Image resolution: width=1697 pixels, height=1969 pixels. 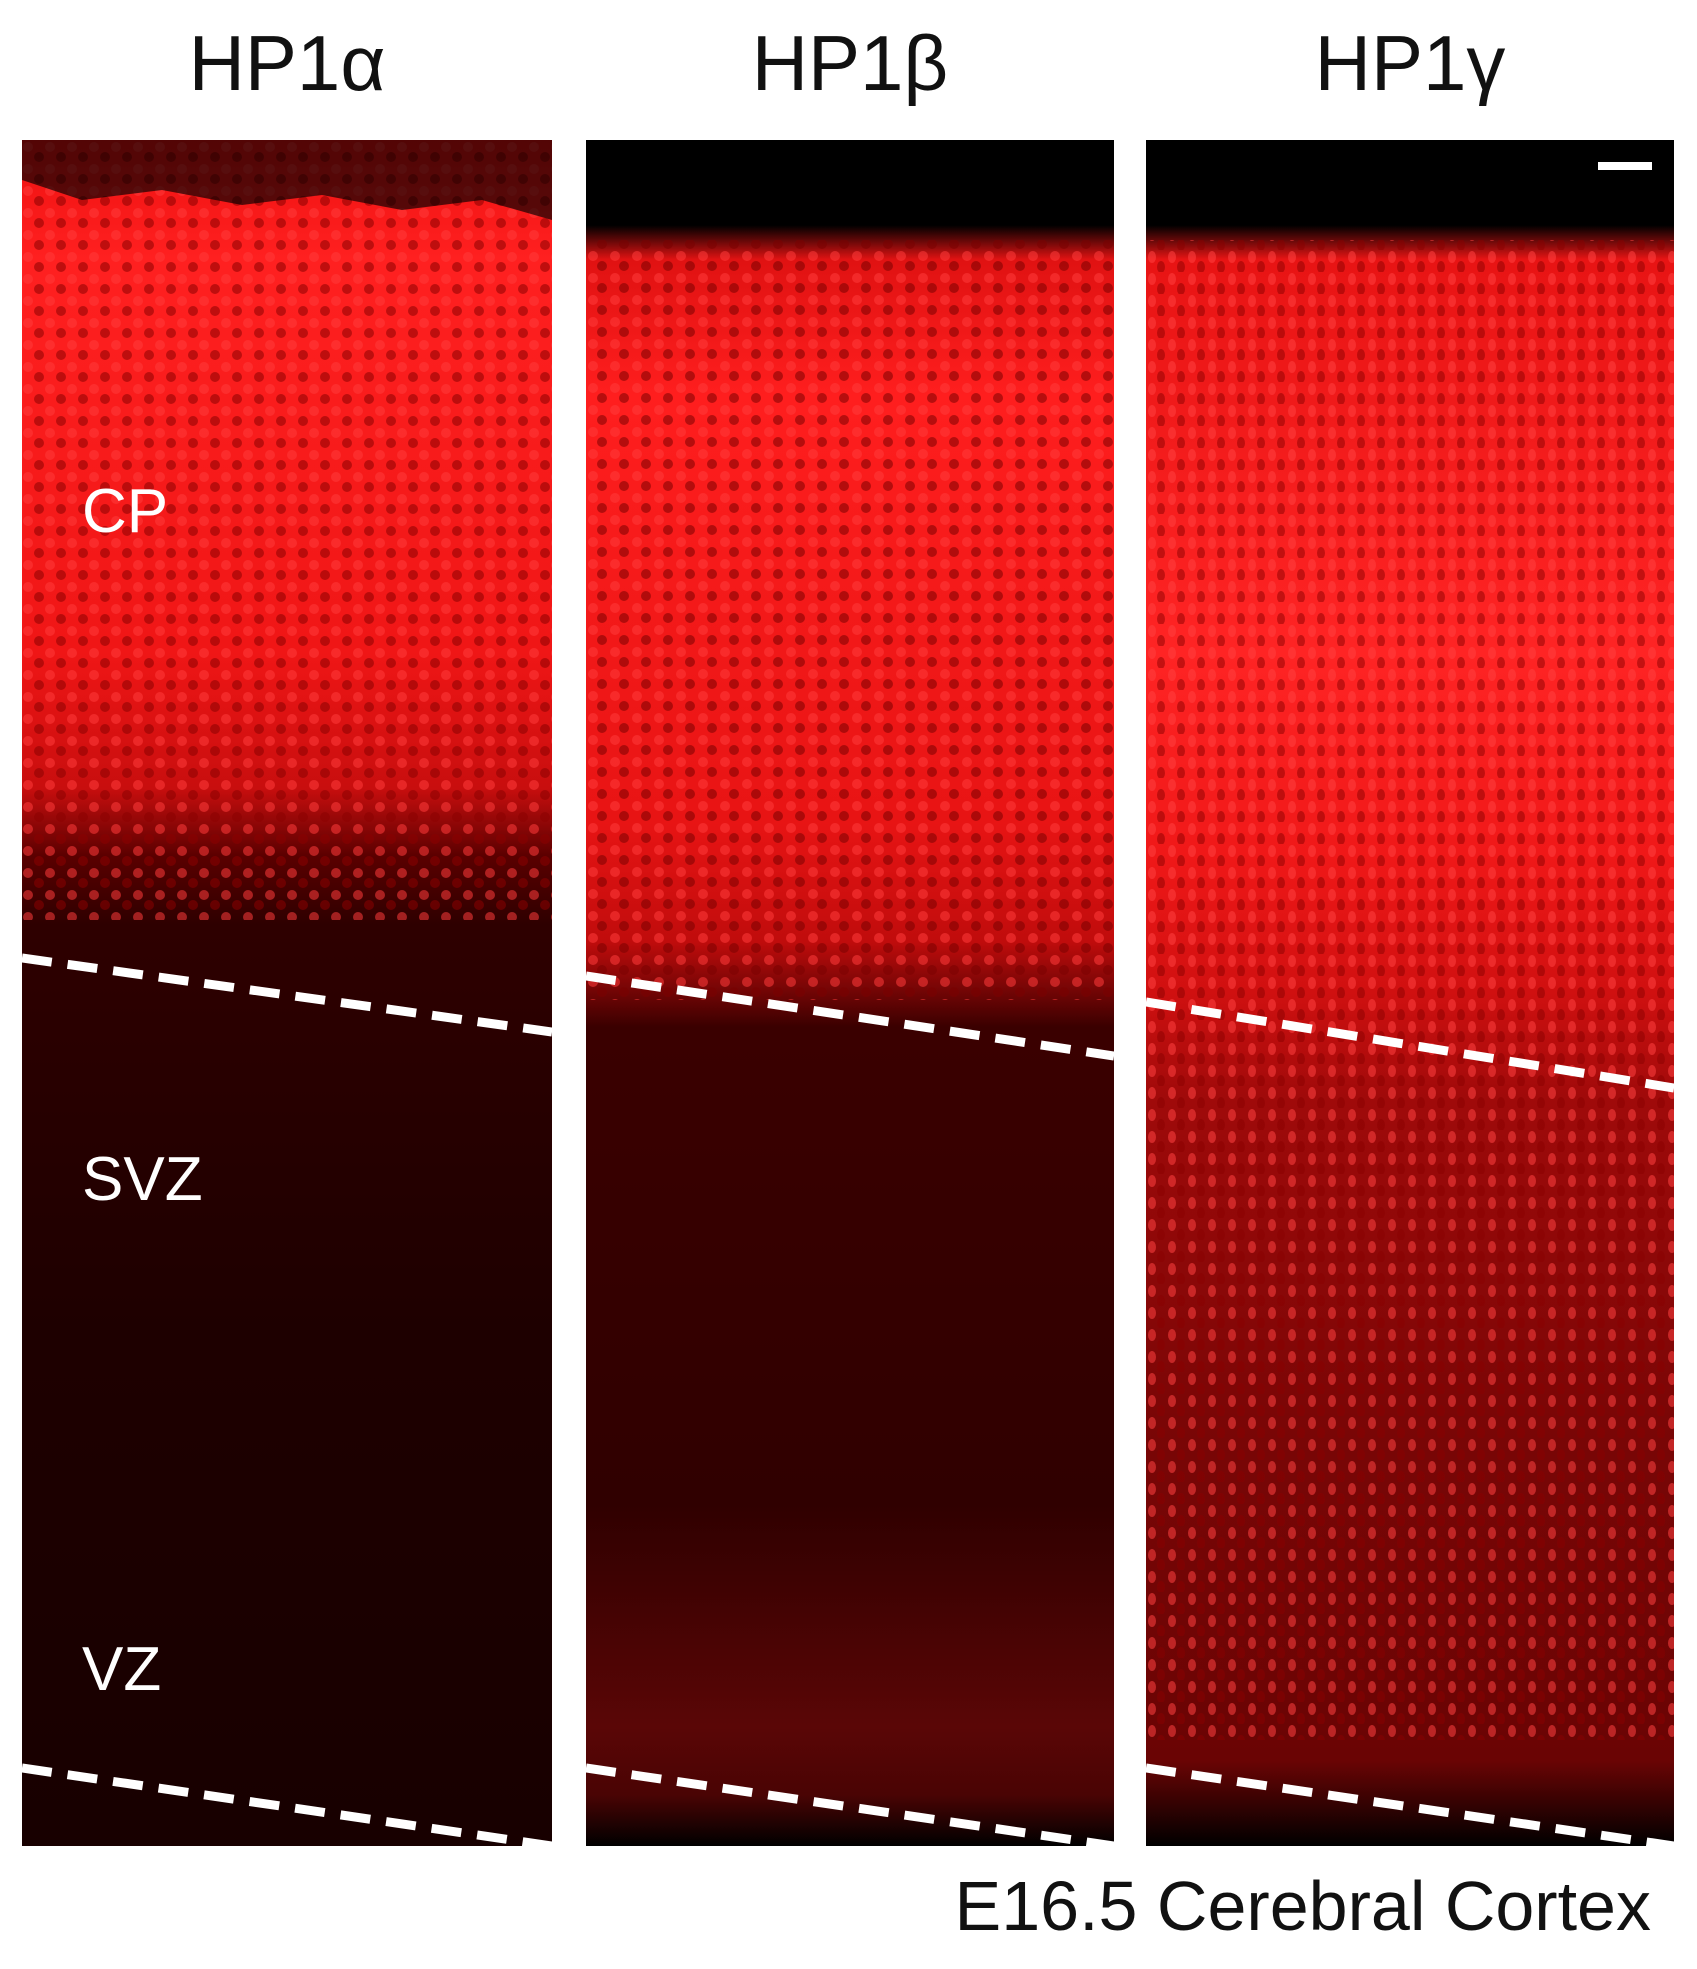 I want to click on scale-bar, so click(x=1625, y=166).